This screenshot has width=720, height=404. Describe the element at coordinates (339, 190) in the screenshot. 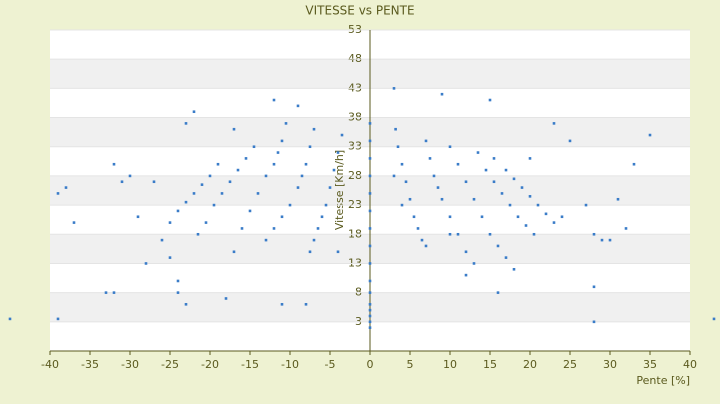

I see `y-axis-label: Vitesse [Km/h]` at that location.